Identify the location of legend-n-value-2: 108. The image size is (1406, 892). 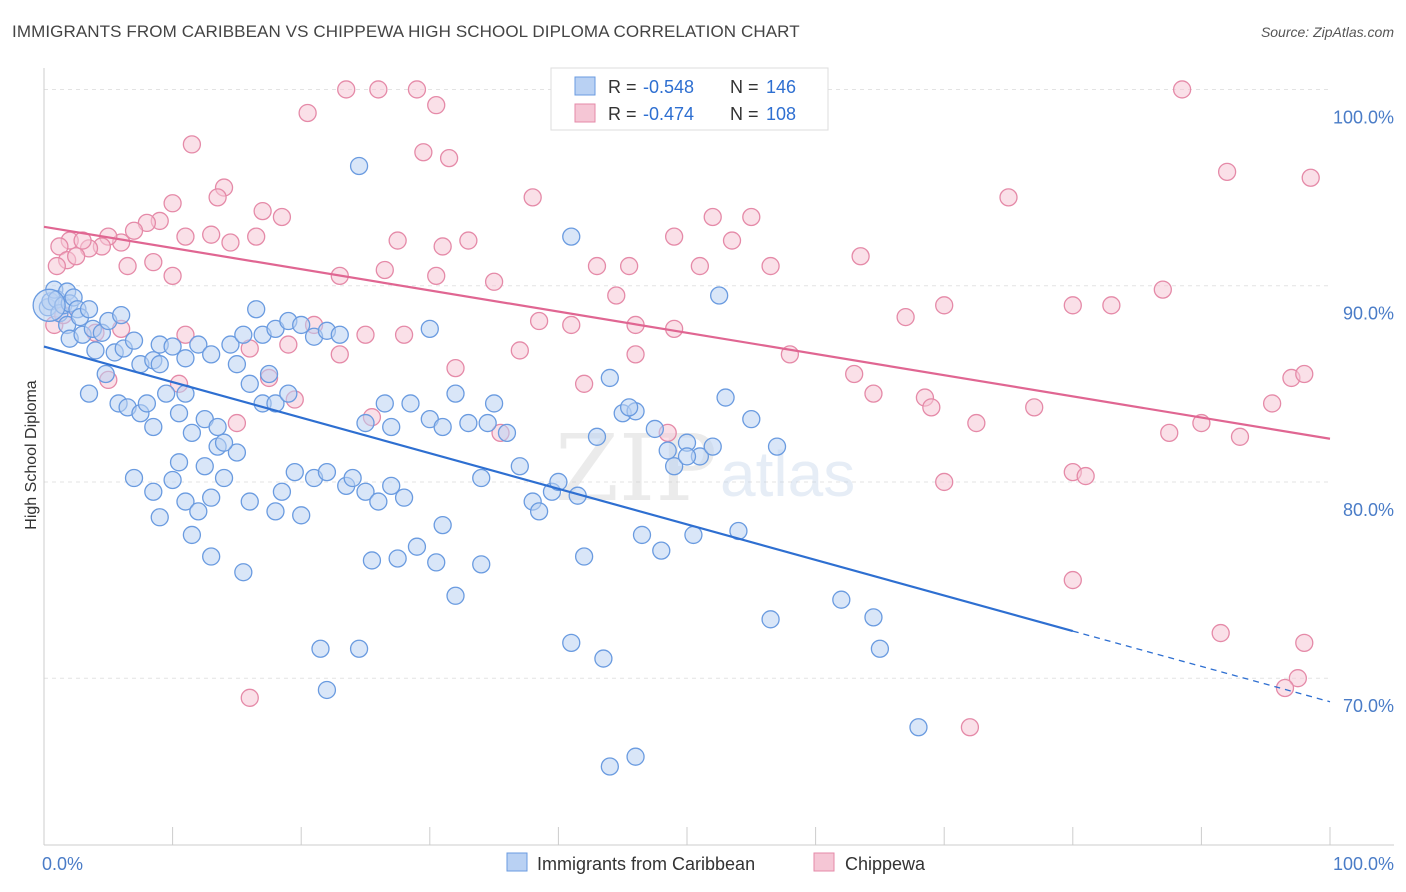
(781, 114).